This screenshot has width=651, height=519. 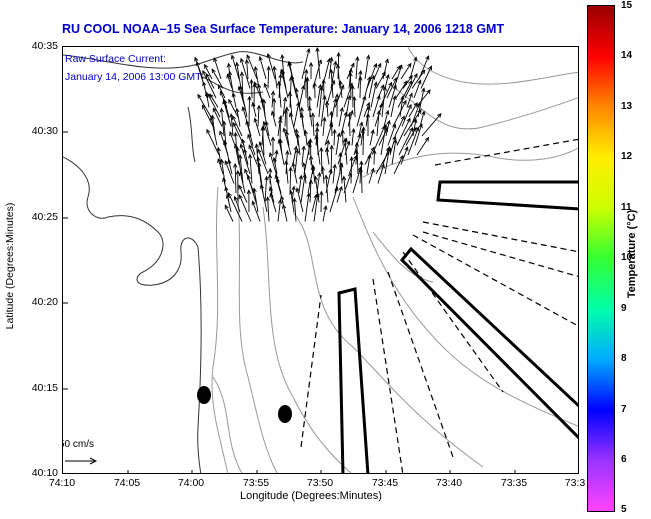 What do you see at coordinates (81, 461) in the screenshot?
I see `scale-arrow` at bounding box center [81, 461].